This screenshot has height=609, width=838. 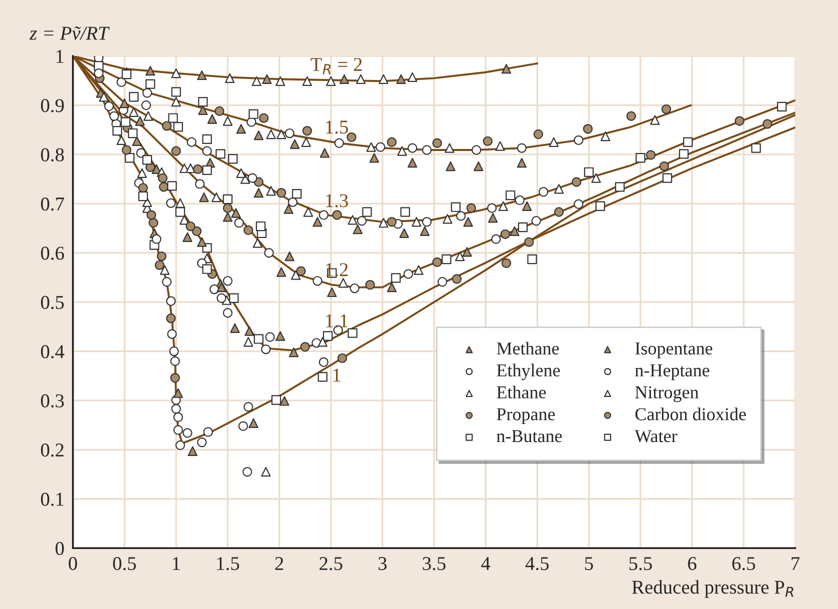 I want to click on x-tick-label: 3, so click(x=382, y=563).